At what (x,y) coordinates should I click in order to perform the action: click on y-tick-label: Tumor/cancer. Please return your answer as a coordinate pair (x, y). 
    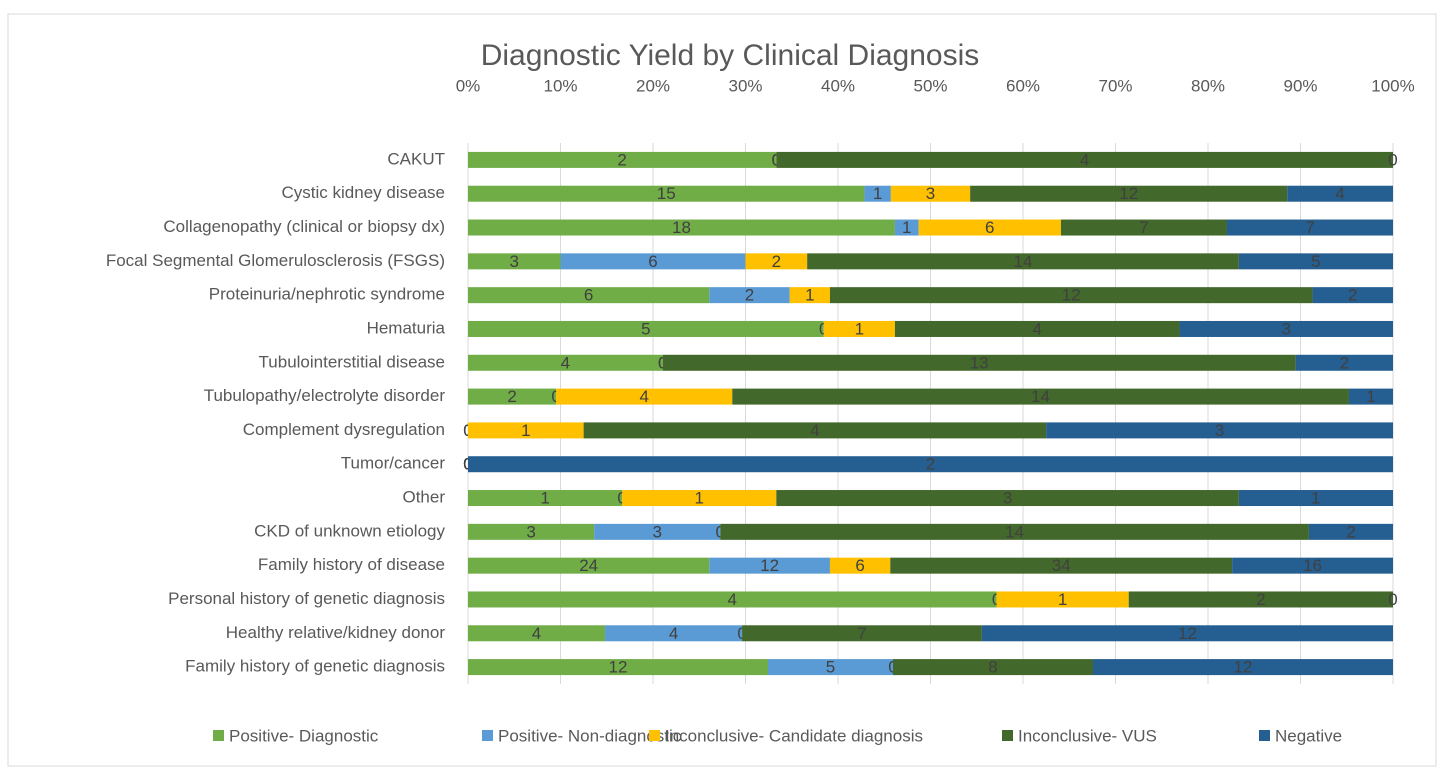
    Looking at the image, I should click on (393, 463).